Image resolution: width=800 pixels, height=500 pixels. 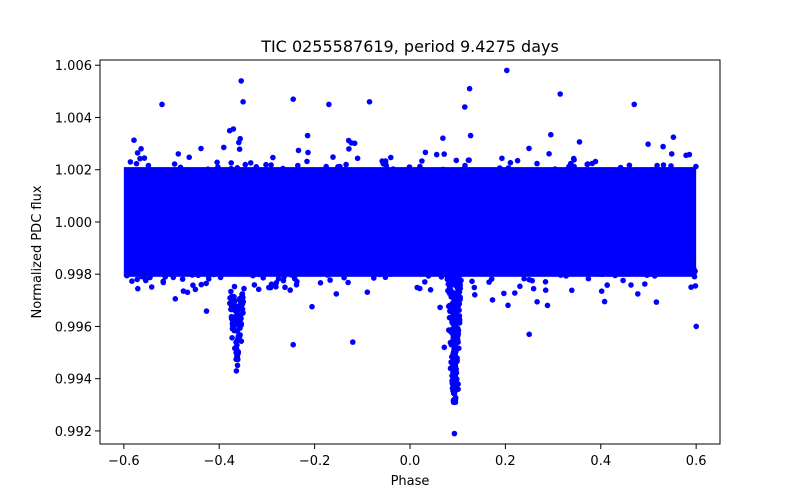 What do you see at coordinates (410, 461) in the screenshot?
I see `x-tick-label: 0.0` at bounding box center [410, 461].